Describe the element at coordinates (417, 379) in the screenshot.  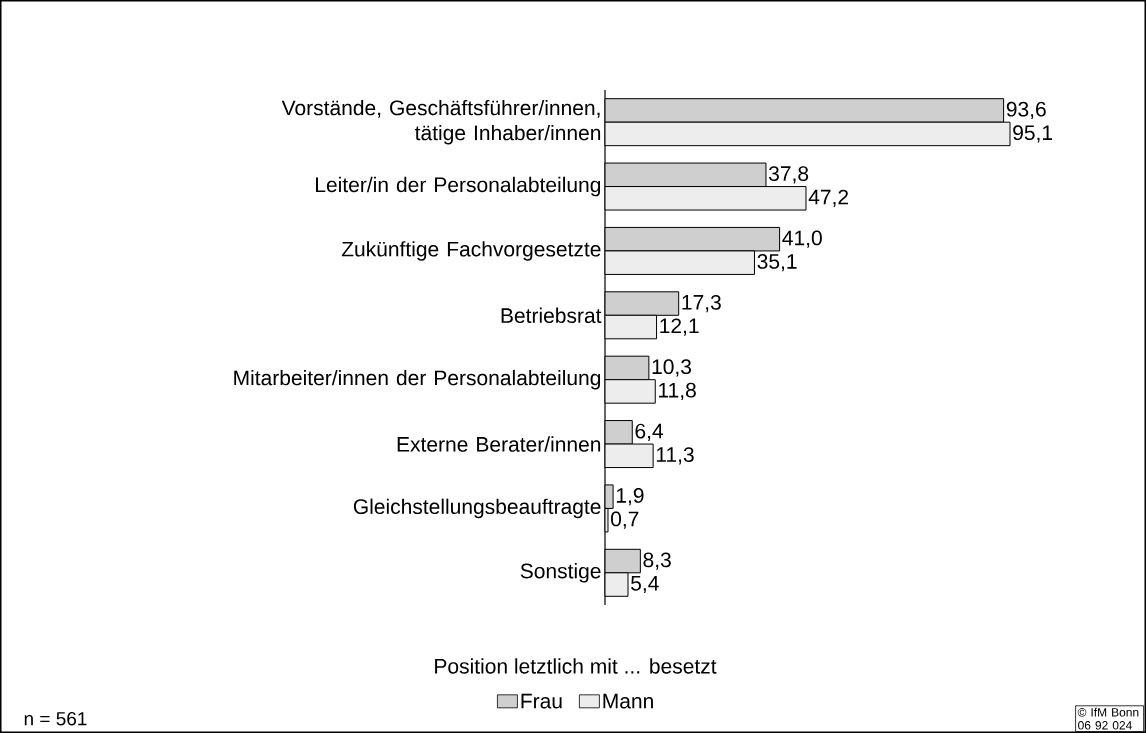
I see `y-tick-label: Mitarbeiter/innen der Personalabteilung` at that location.